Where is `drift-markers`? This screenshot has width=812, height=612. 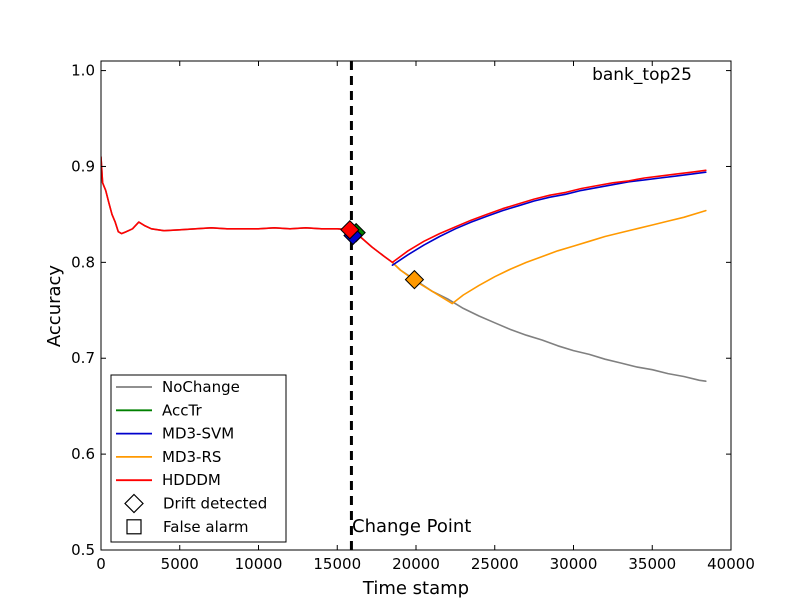
drift-markers is located at coordinates (382, 255).